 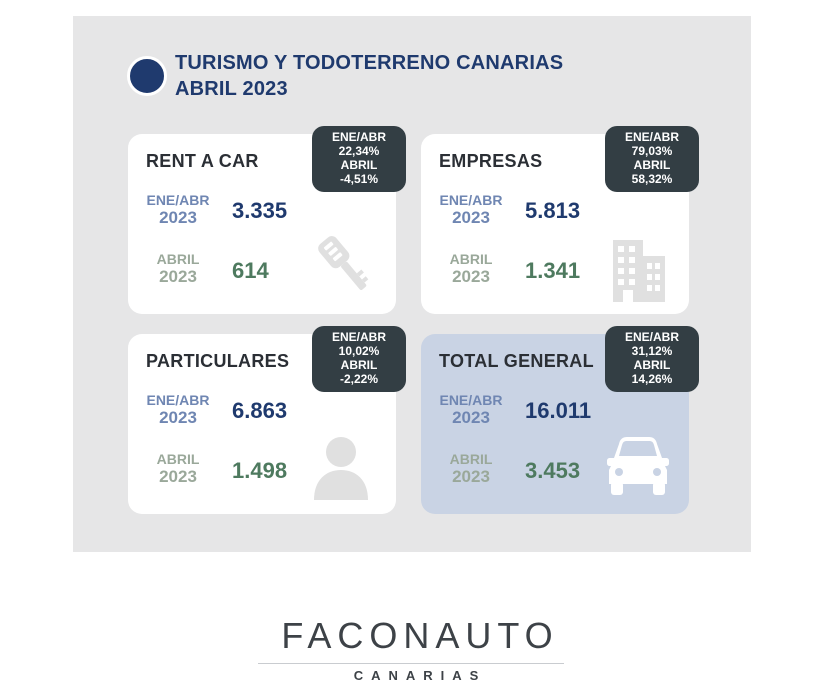 I want to click on badge-period-value: 22,34%, so click(x=359, y=151).